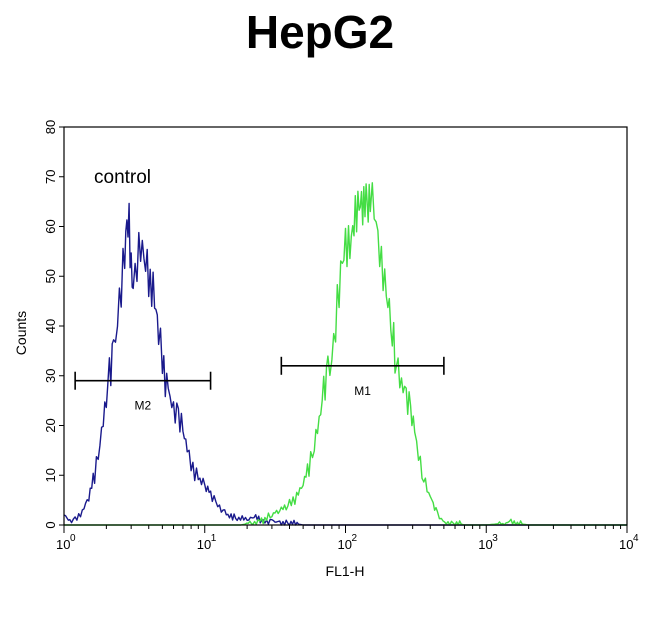 Image resolution: width=650 pixels, height=642 pixels. I want to click on y-tick-label: 80, so click(50, 127).